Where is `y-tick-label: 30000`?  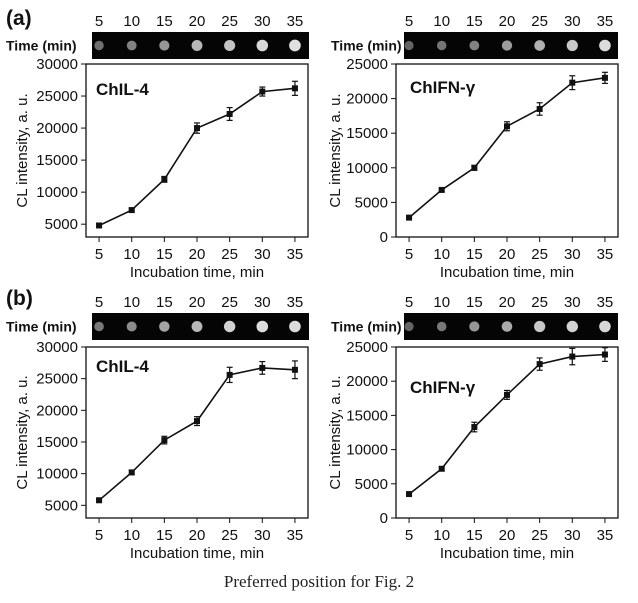 y-tick-label: 30000 is located at coordinates (57, 347).